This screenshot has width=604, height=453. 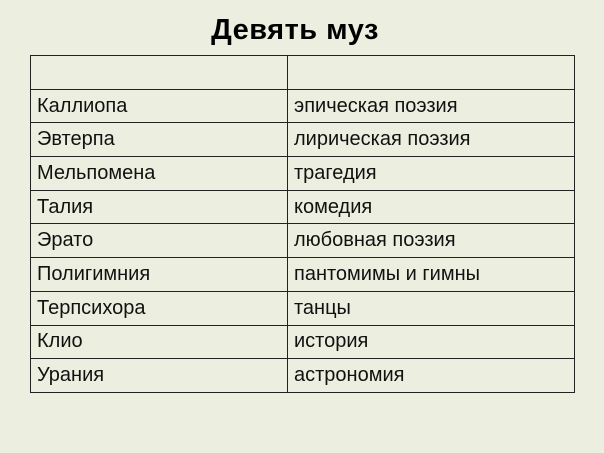 I want to click on muse-domain-cell: танцы, so click(x=431, y=308).